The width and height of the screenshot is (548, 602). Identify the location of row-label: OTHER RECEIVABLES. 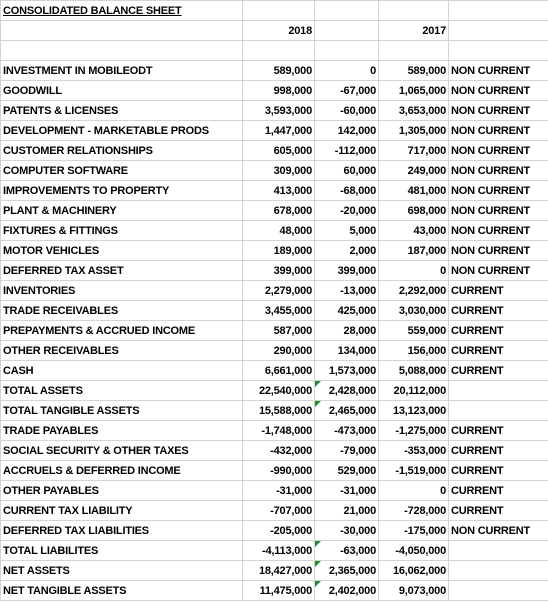
(121, 350).